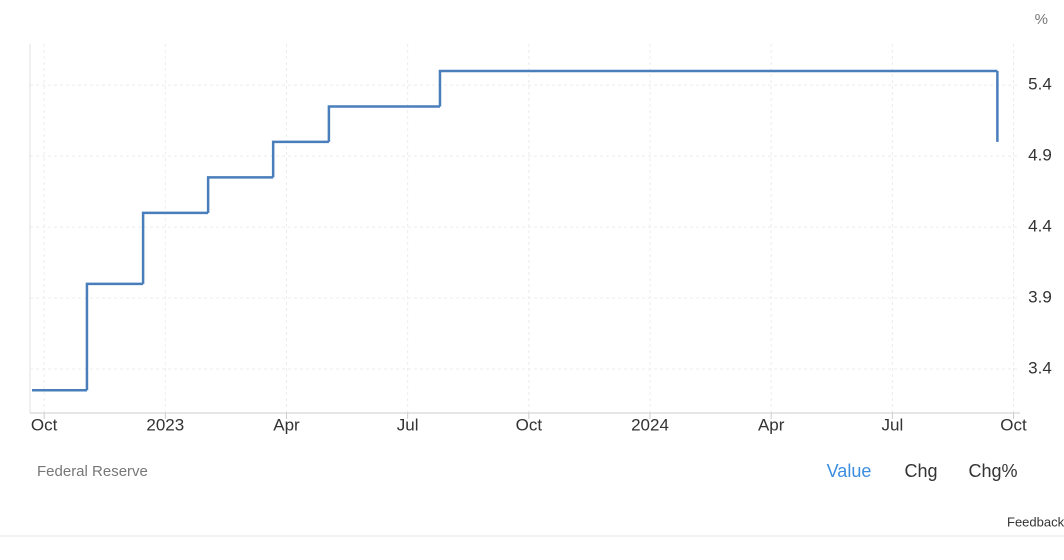  I want to click on tab-value: Value, so click(849, 471).